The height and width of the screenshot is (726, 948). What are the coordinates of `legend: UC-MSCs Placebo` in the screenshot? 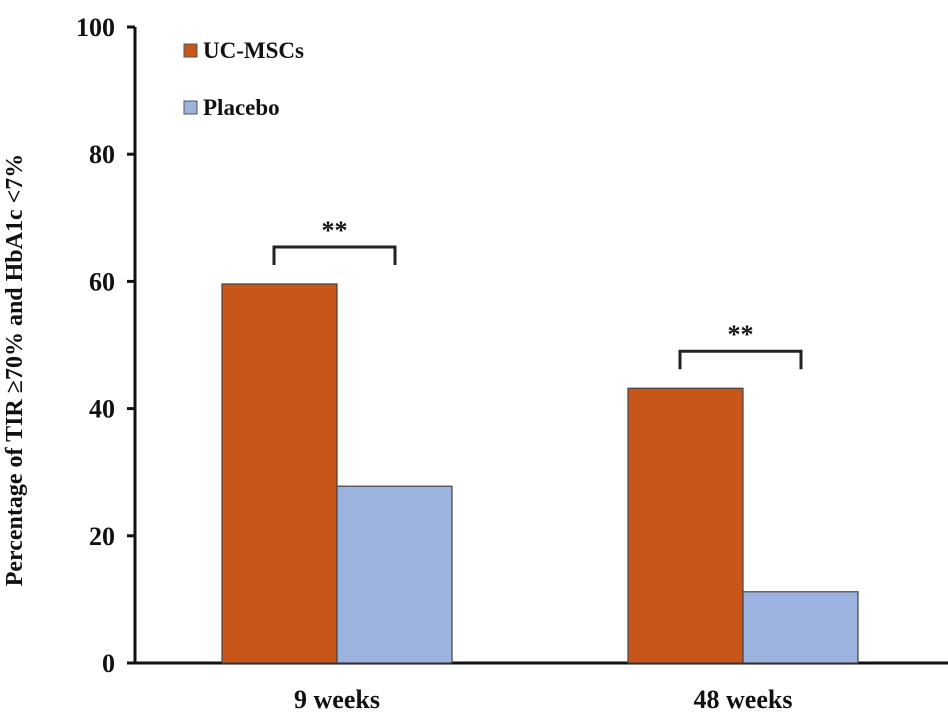 It's located at (243, 79).